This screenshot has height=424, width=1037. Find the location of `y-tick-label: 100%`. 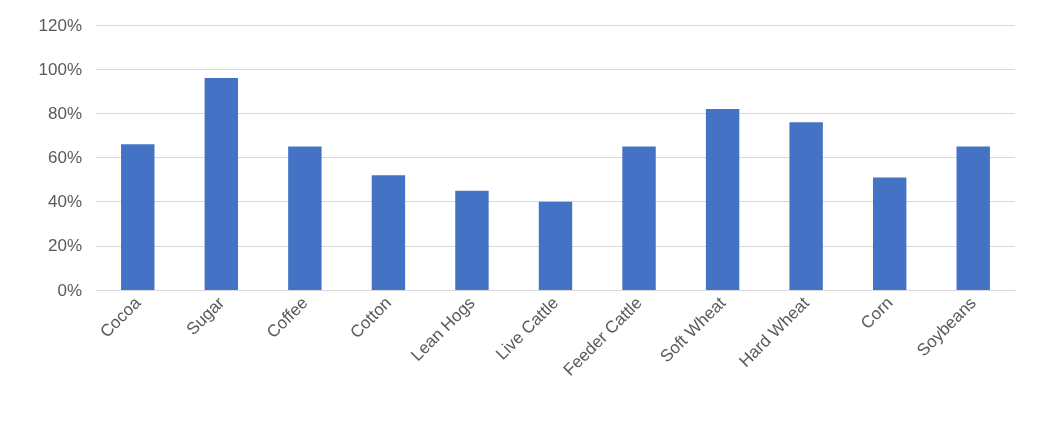

y-tick-label: 100% is located at coordinates (60, 69).